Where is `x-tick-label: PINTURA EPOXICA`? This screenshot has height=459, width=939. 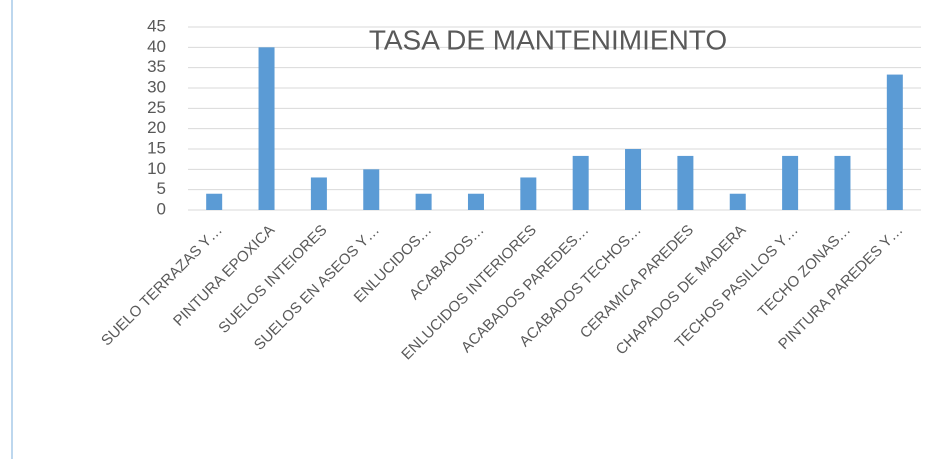 x-tick-label: PINTURA EPOXICA is located at coordinates (224, 276).